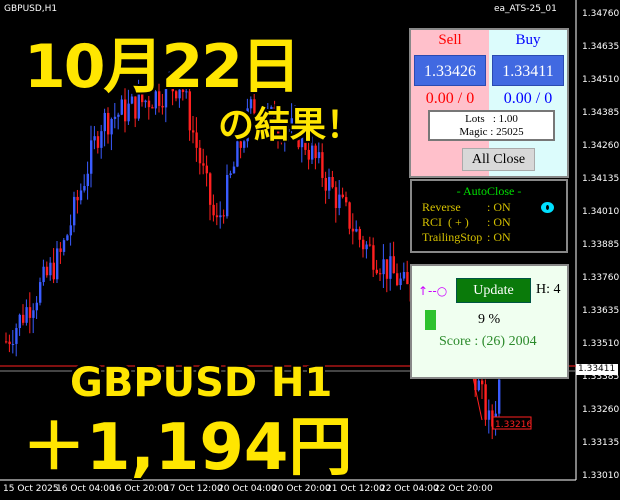 This screenshot has height=500, width=620. Describe the element at coordinates (528, 98) in the screenshot. I see `buy-pl: 0.00 / 0` at that location.